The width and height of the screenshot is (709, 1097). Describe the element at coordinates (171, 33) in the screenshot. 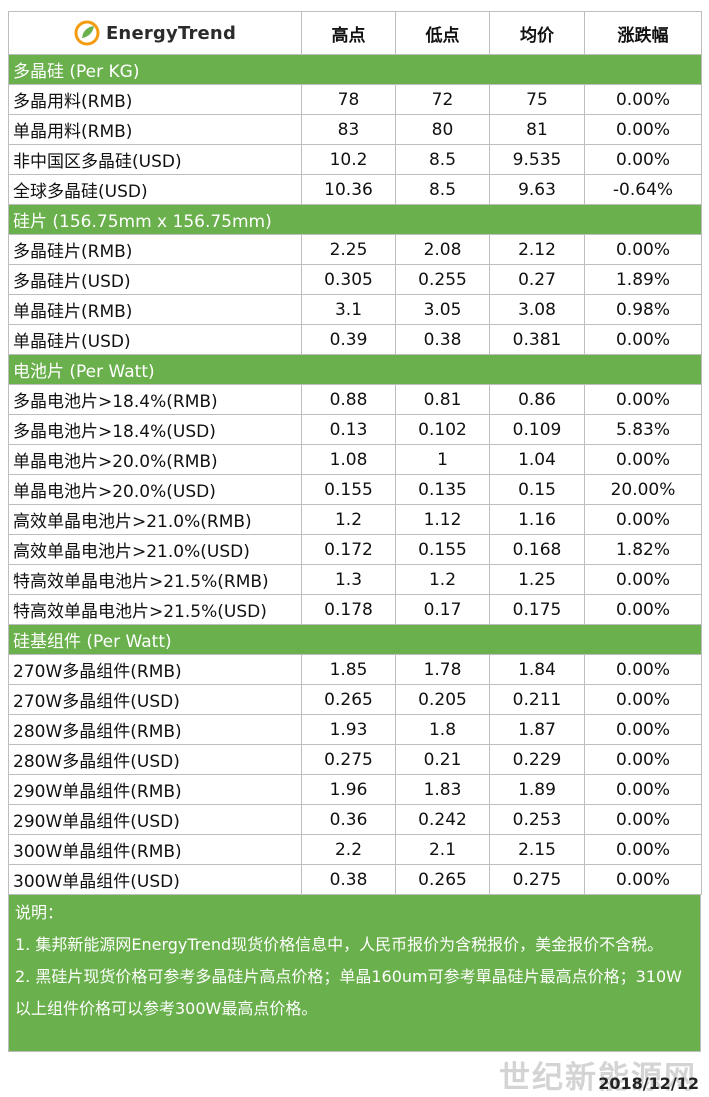

I see `brand-name: EnergyTrend` at that location.